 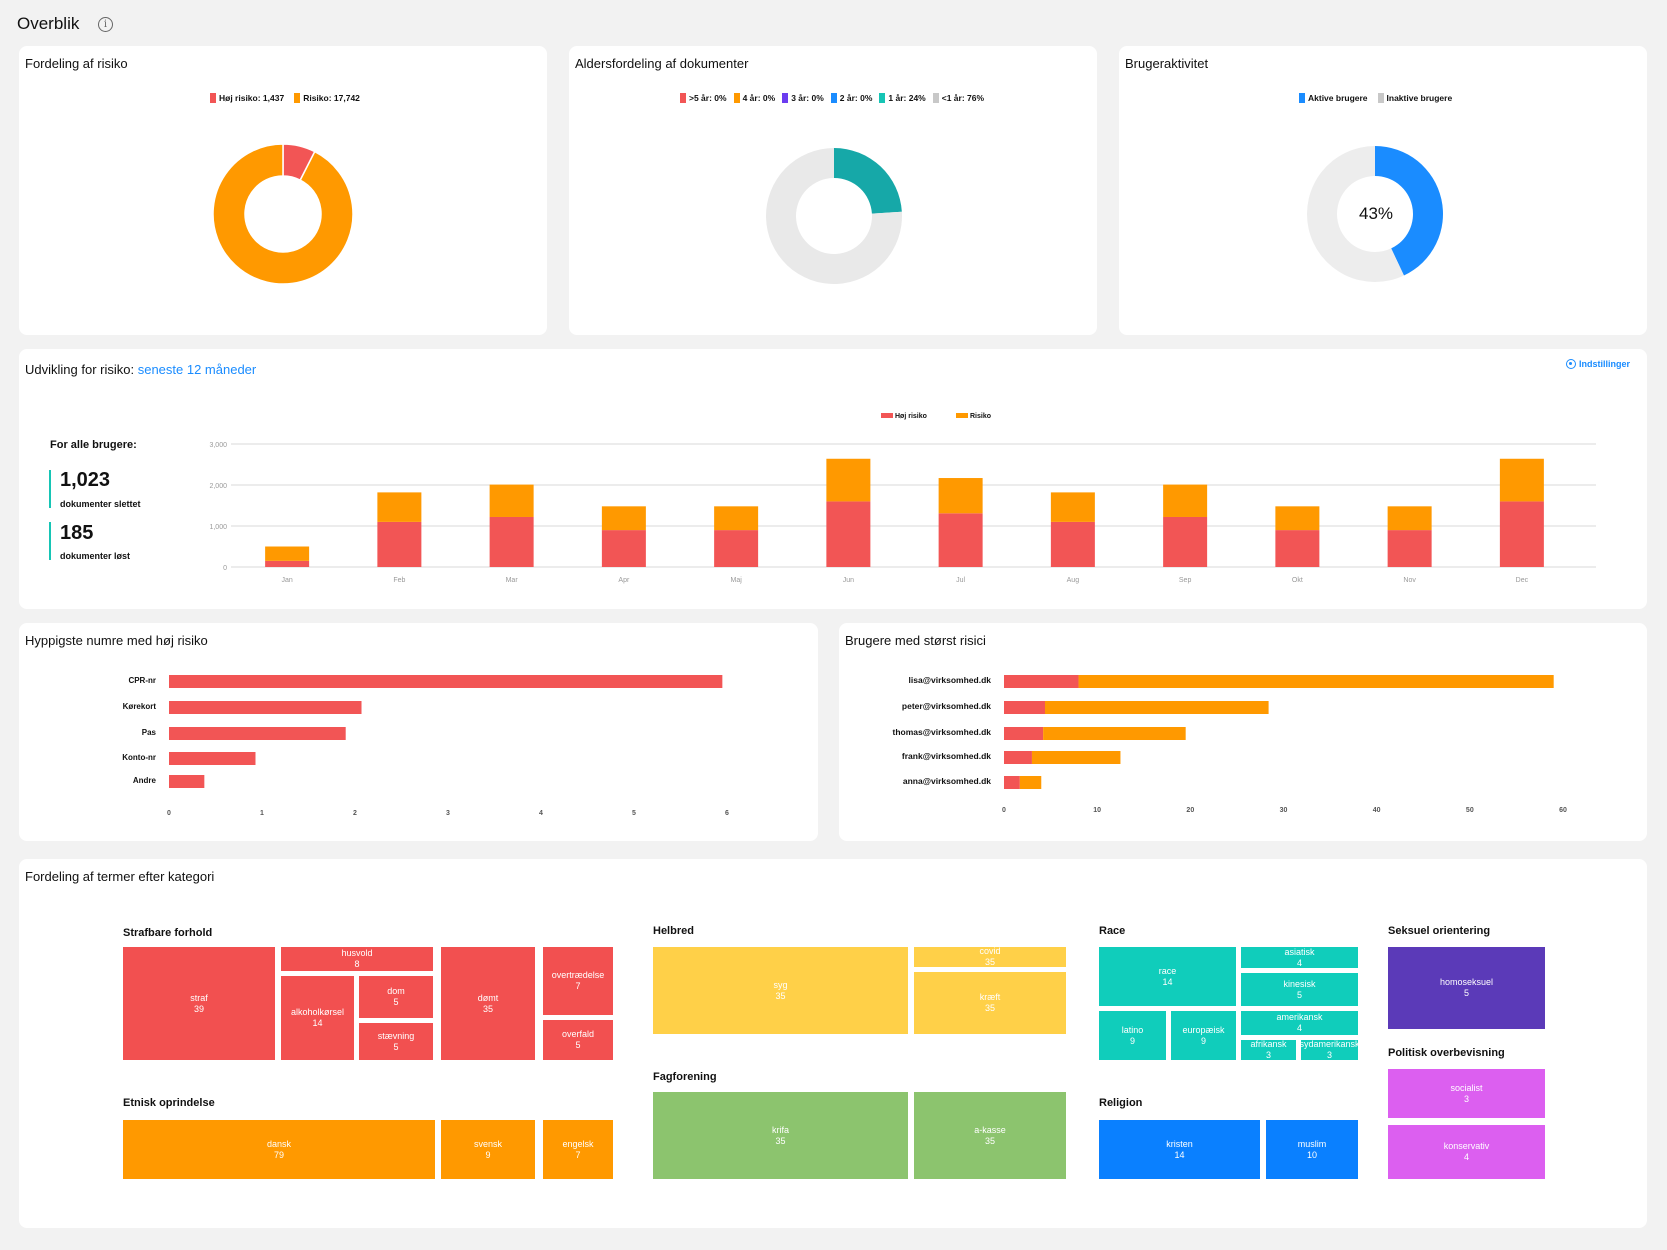 I want to click on treemap-cell-sydamerikansk: sydamerikansk 3, so click(x=1329, y=1050).